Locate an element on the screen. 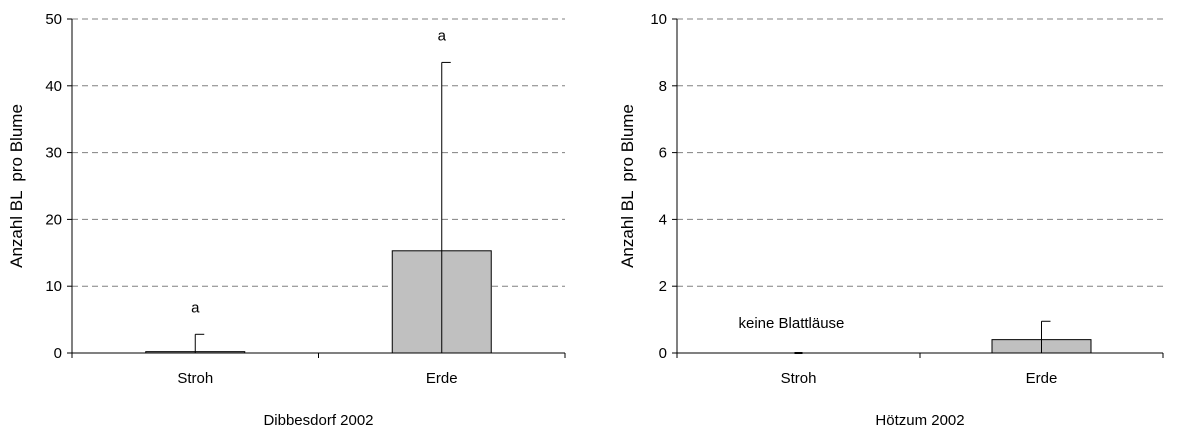 The image size is (1201, 432). y-tick-label: 8 is located at coordinates (663, 86).